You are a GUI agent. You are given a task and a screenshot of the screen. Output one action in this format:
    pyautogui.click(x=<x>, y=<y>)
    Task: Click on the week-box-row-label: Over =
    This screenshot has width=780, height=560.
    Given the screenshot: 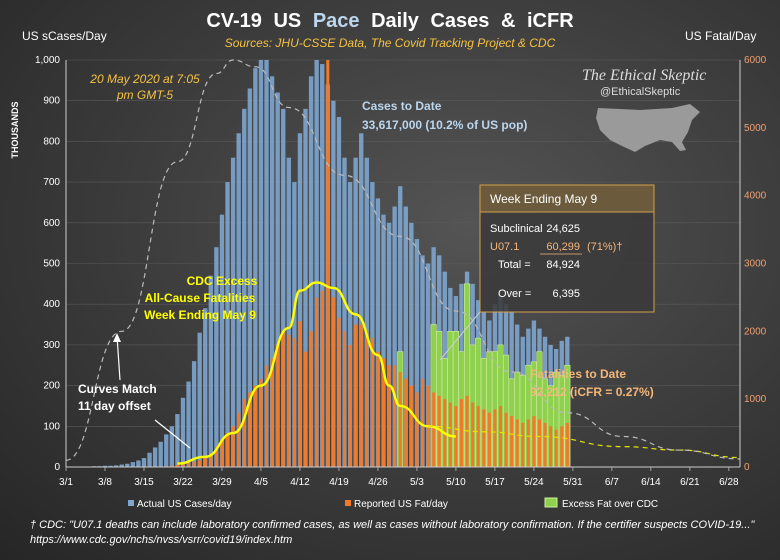 What is the action you would take?
    pyautogui.click(x=514, y=294)
    